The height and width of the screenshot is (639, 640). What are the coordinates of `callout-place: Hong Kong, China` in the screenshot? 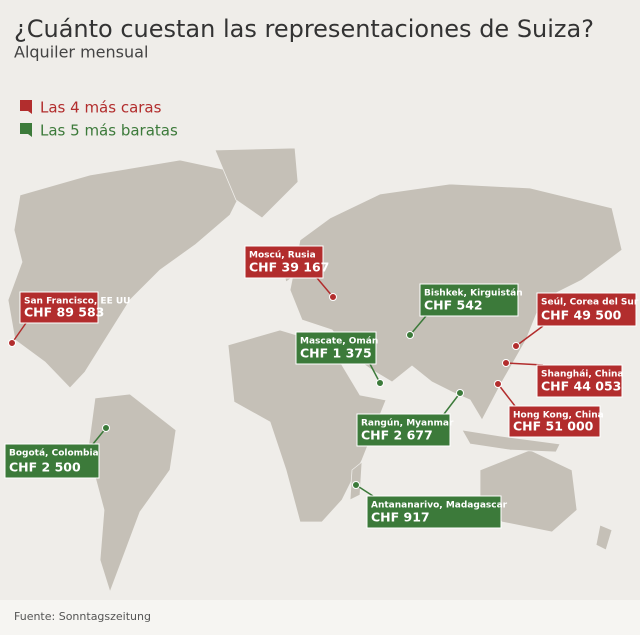 It's located at (558, 416).